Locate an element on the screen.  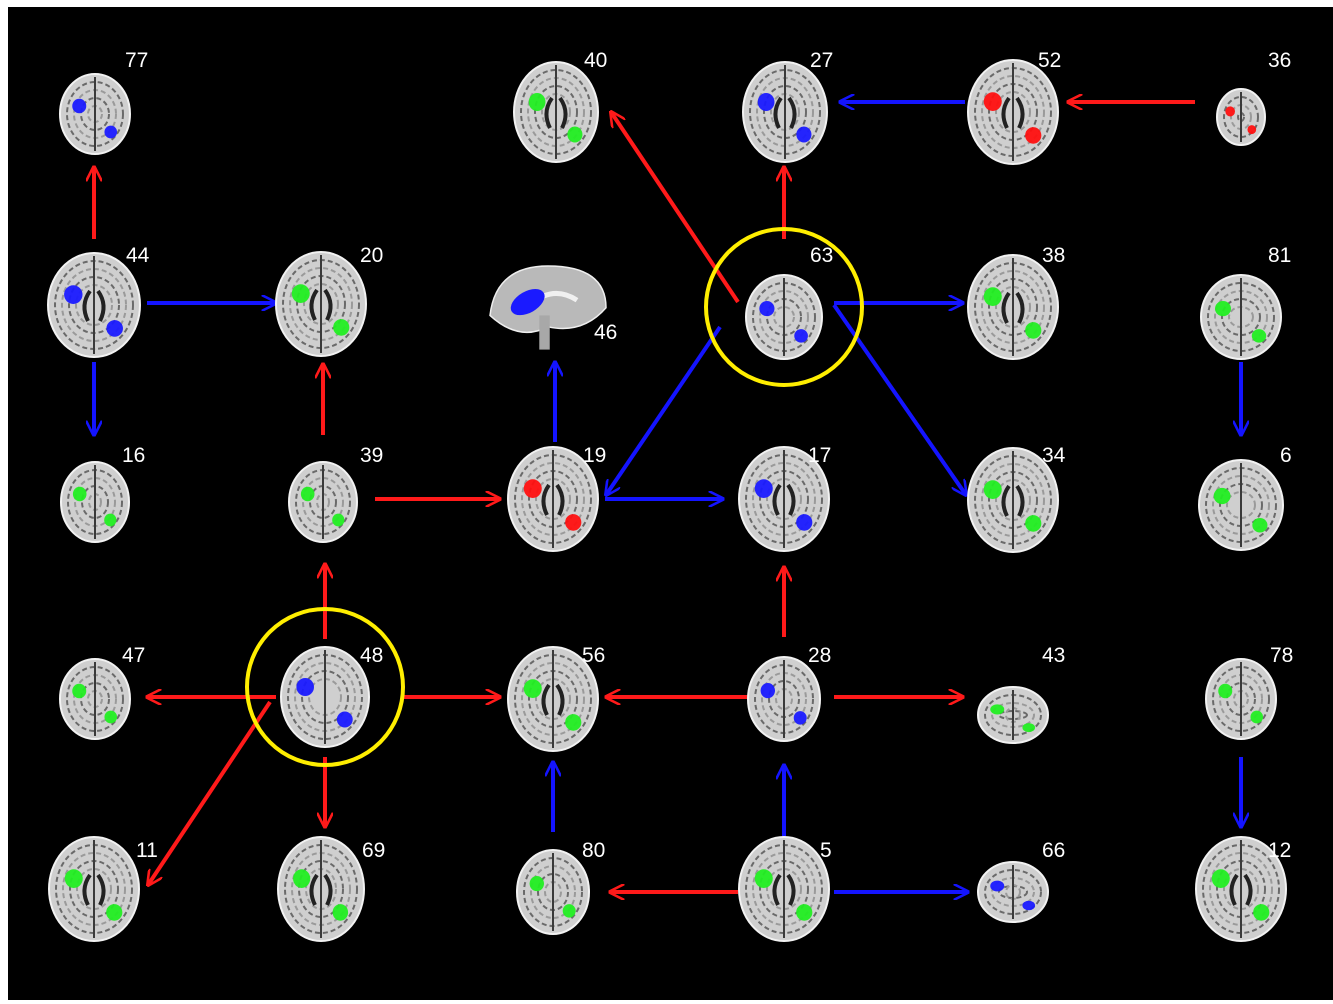
brain-node-56: 56 is located at coordinates (556, 698).